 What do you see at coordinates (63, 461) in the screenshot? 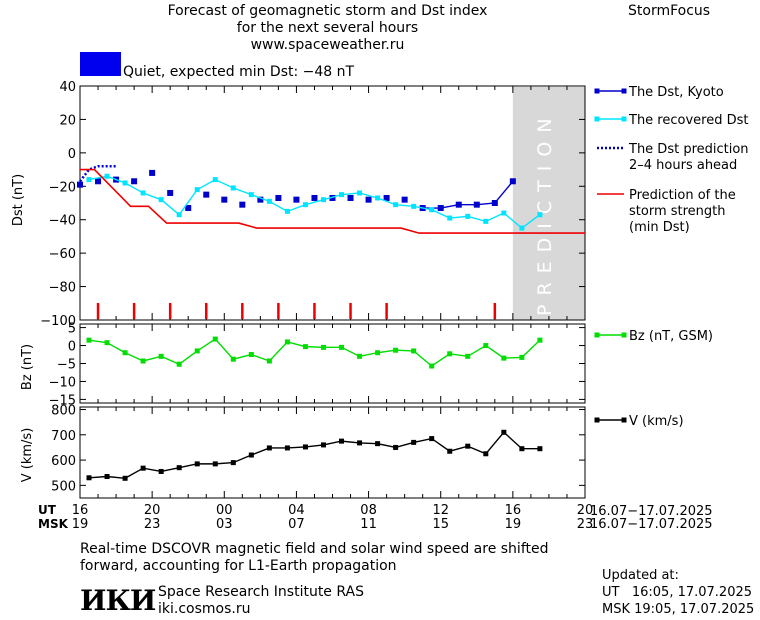
I see `y-tick-label: 600` at bounding box center [63, 461].